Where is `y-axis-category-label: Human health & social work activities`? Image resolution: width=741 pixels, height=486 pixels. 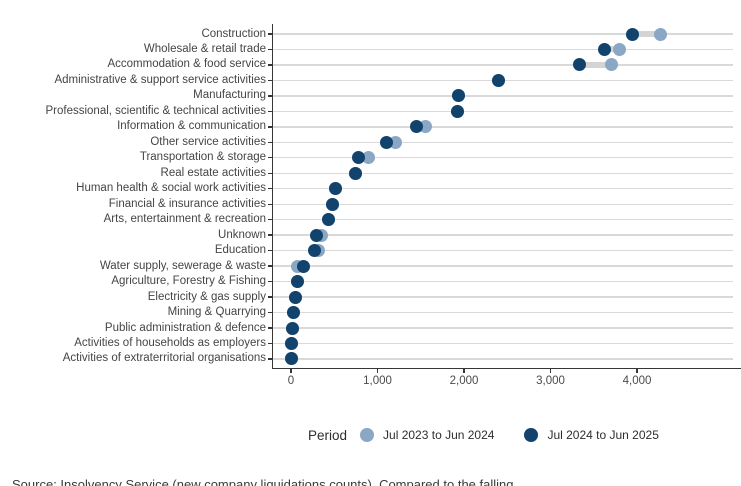
y-axis-category-label: Human health & social work activities is located at coordinates (171, 188).